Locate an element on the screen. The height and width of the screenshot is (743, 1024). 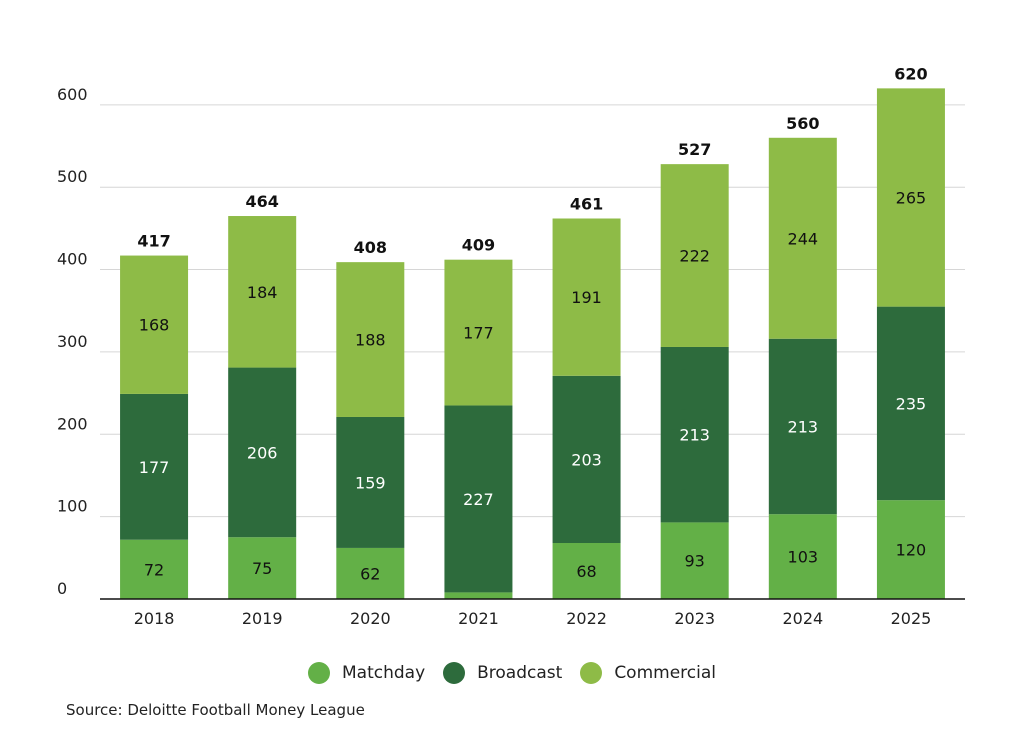
legend-item-commercial: Commercial is located at coordinates (648, 673).